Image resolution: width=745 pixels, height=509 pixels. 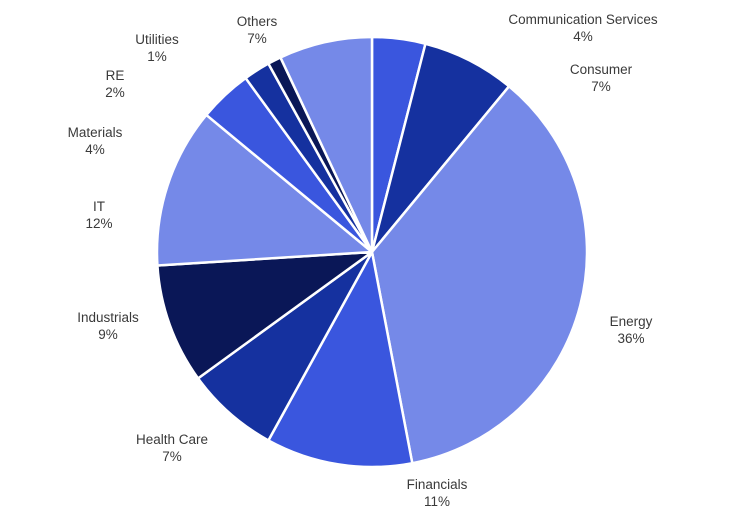 What do you see at coordinates (265, 315) in the screenshot?
I see `pie-slice-industrials` at bounding box center [265, 315].